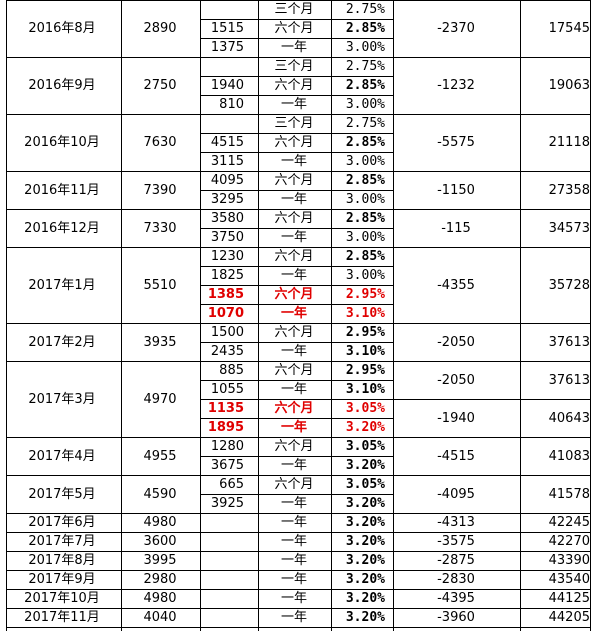  Describe the element at coordinates (456, 142) in the screenshot. I see `diff-cell: -5575` at that location.